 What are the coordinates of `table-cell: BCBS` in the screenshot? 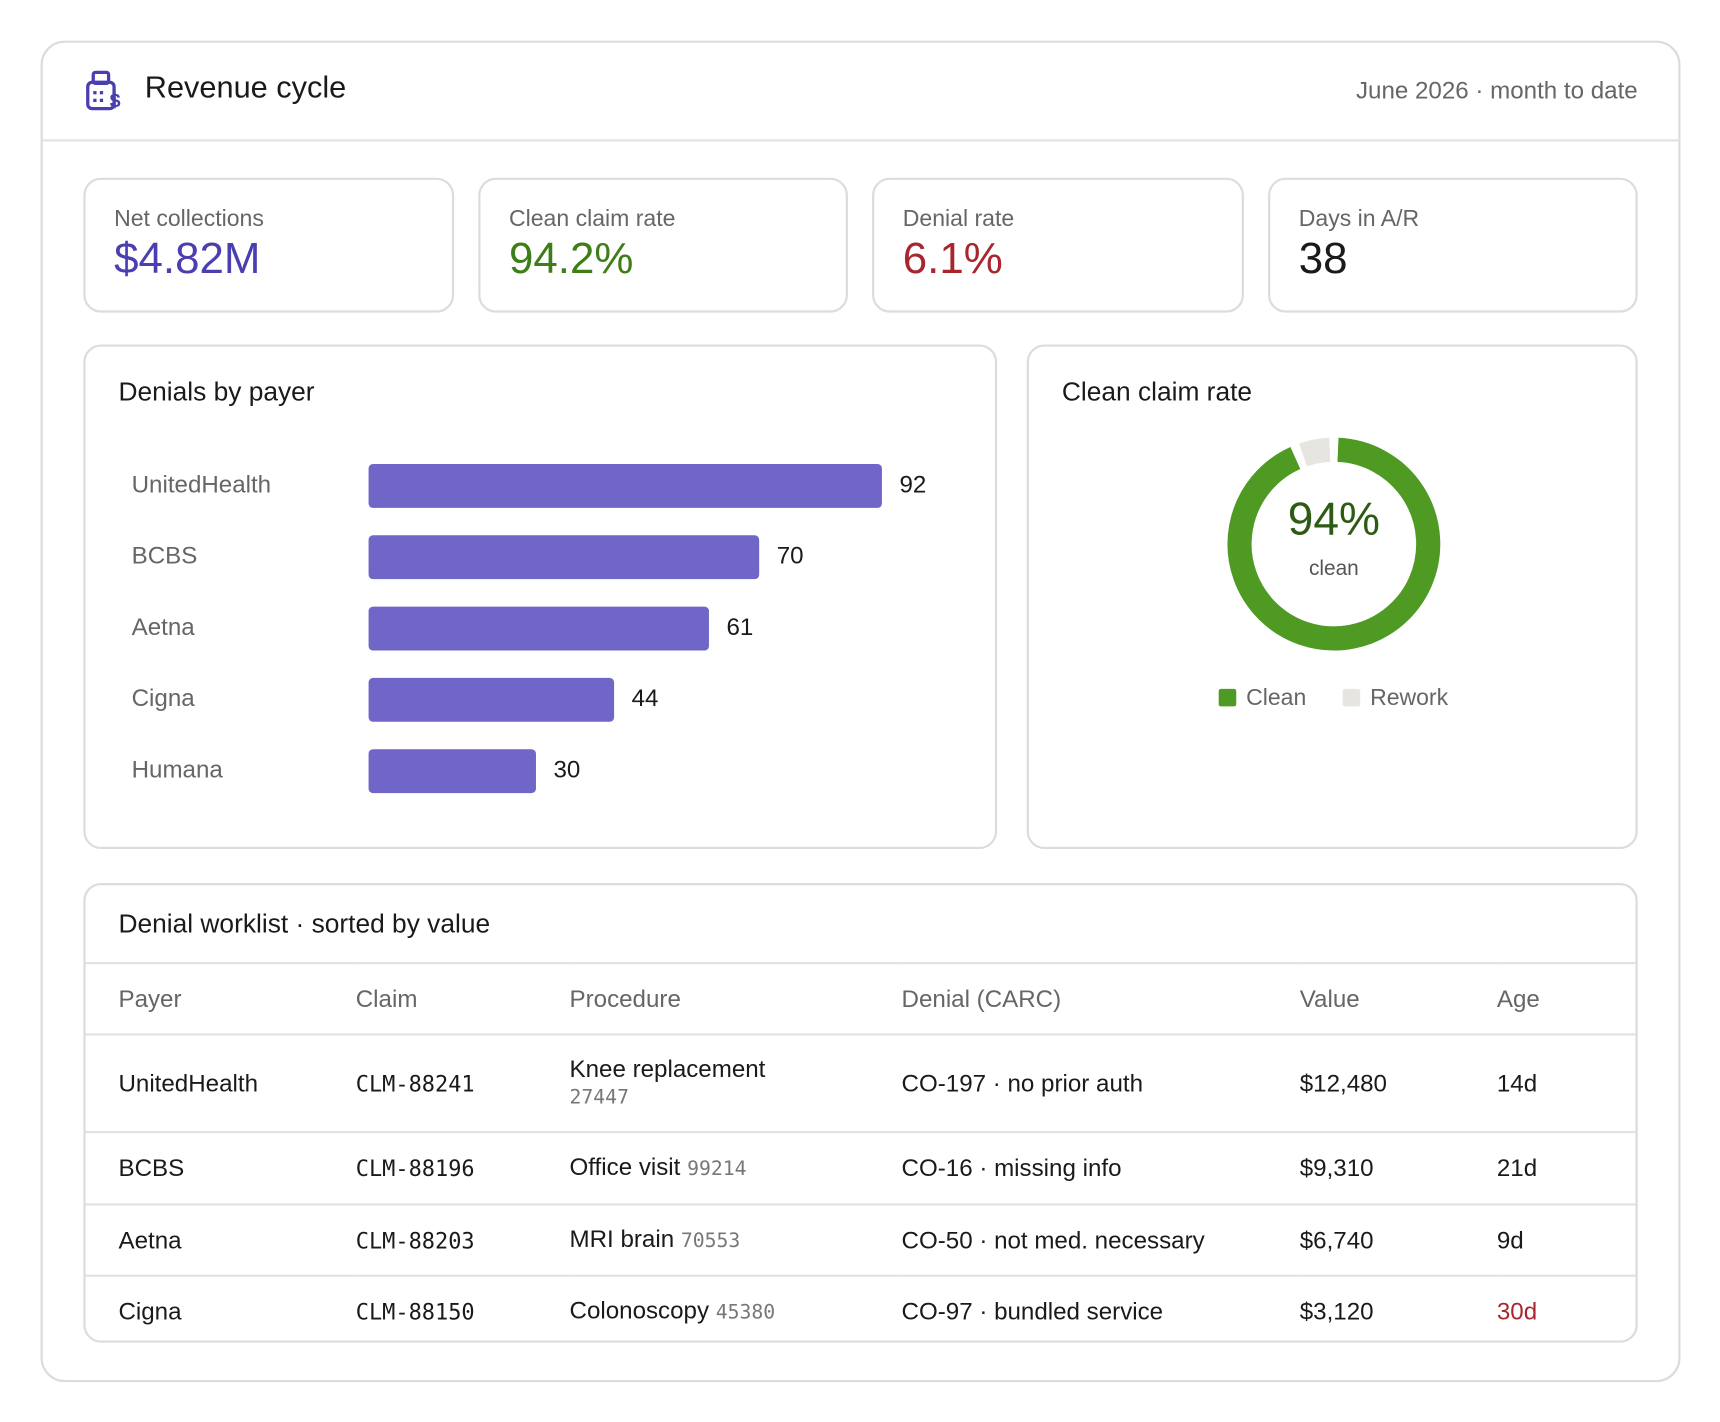 It's located at (220, 1169).